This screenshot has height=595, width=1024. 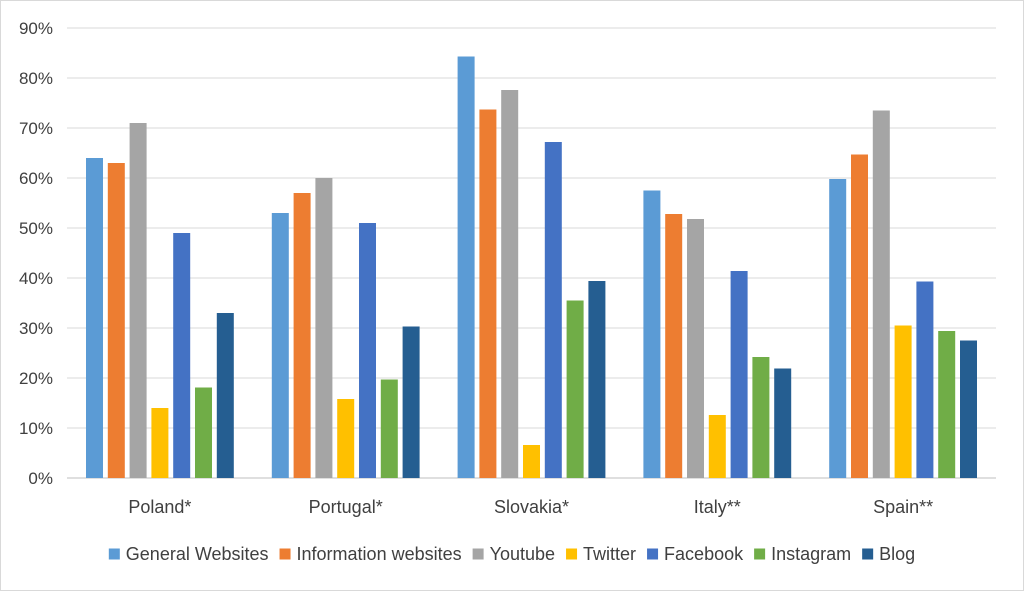 What do you see at coordinates (859, 316) in the screenshot?
I see `bar-information-websites-spain` at bounding box center [859, 316].